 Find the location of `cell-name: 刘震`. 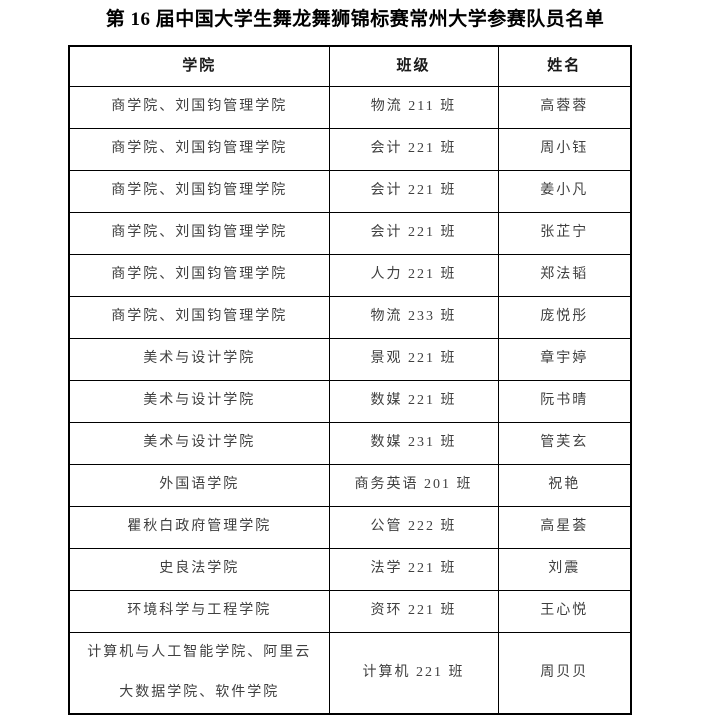

cell-name: 刘震 is located at coordinates (564, 569).